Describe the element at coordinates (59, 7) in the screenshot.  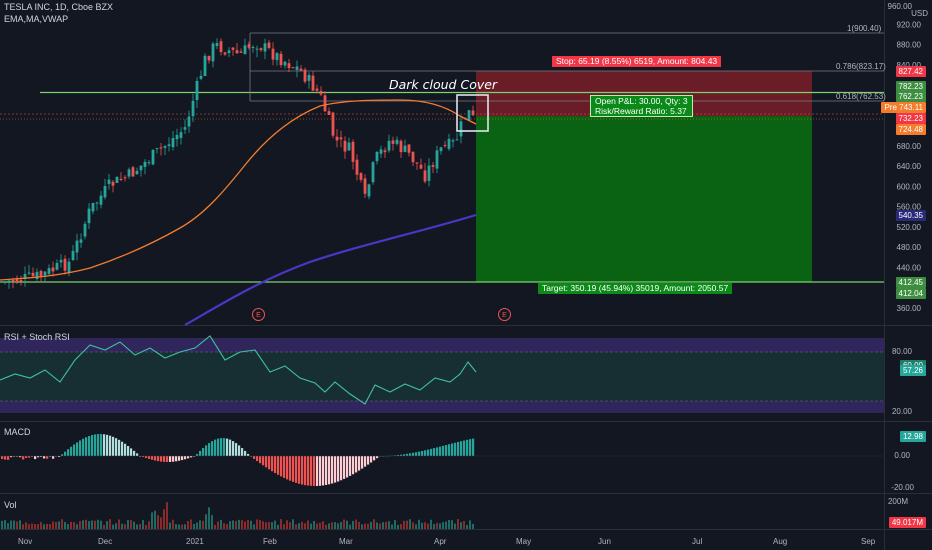
I see `symbol-title: TESLA INC, 1D, Cboe BZX` at that location.